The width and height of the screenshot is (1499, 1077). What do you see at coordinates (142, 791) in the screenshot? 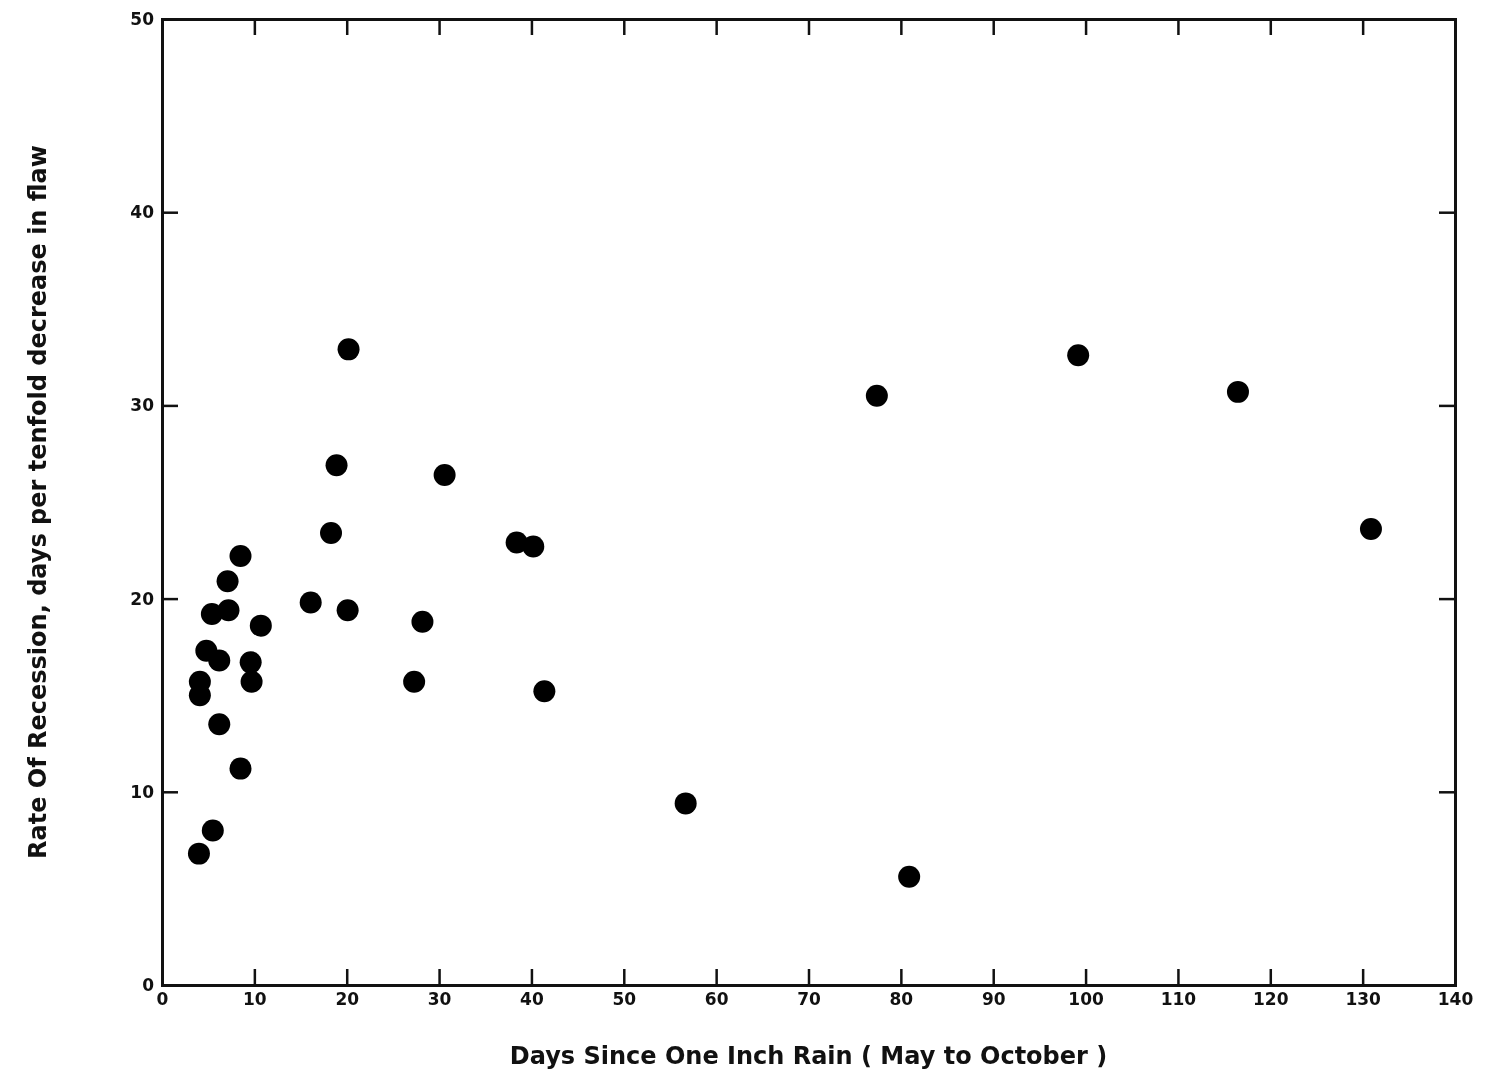
I see `y-tick-label: 10` at bounding box center [142, 791].